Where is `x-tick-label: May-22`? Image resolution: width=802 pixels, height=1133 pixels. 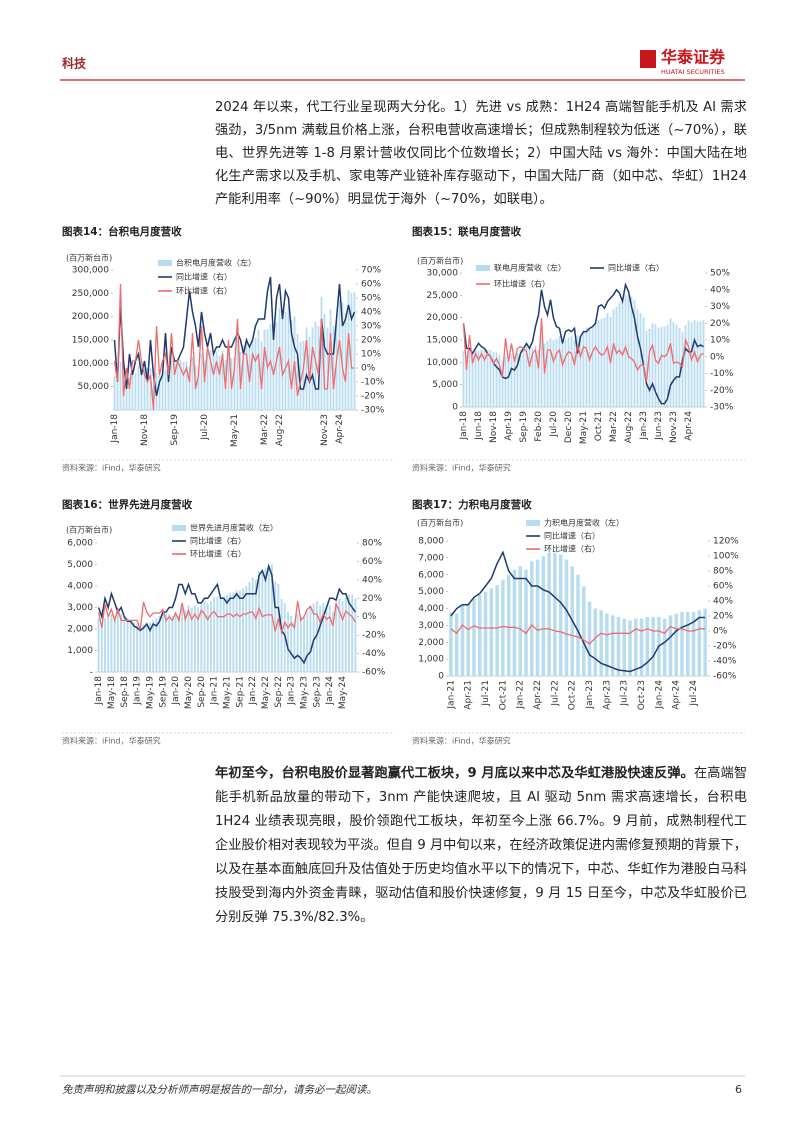 x-tick-label: May-22 is located at coordinates (266, 692).